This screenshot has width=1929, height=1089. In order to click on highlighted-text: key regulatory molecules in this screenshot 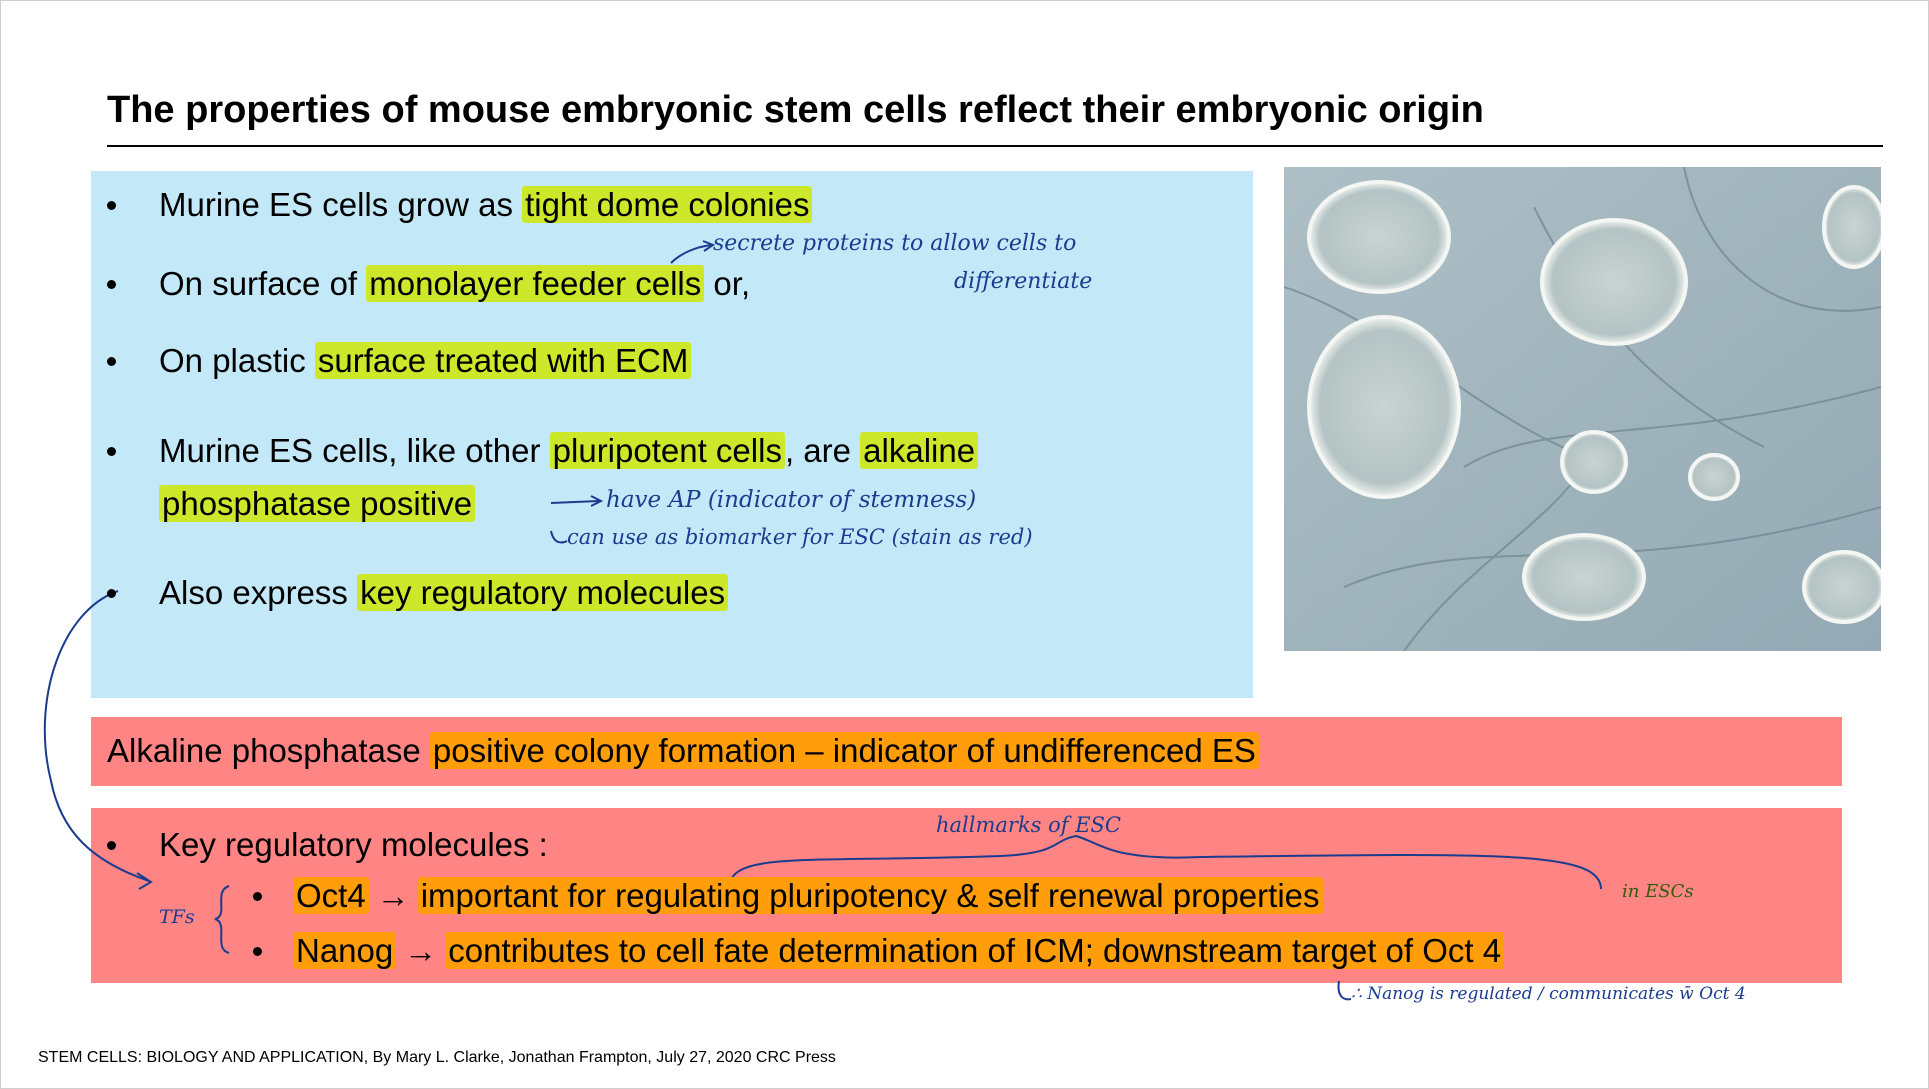, I will do `click(543, 592)`.